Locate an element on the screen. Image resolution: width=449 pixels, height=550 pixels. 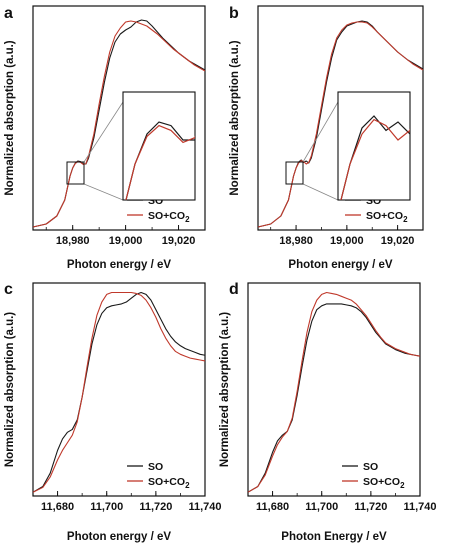
panel-letter: d is located at coordinates (234, 289).